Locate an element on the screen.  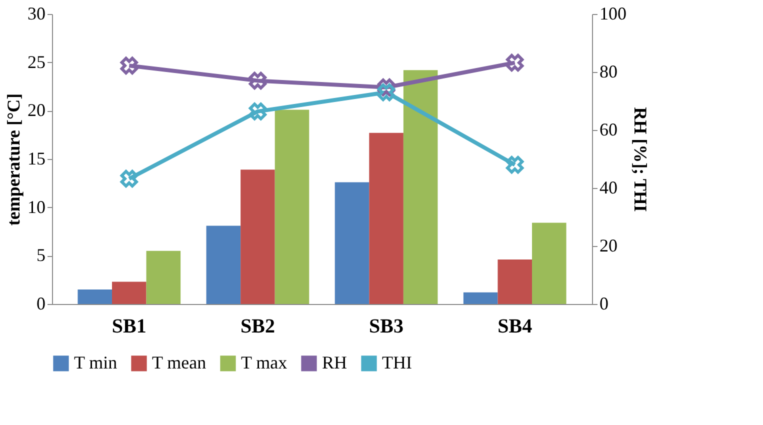
y-tick-label: 20 is located at coordinates (37, 110).